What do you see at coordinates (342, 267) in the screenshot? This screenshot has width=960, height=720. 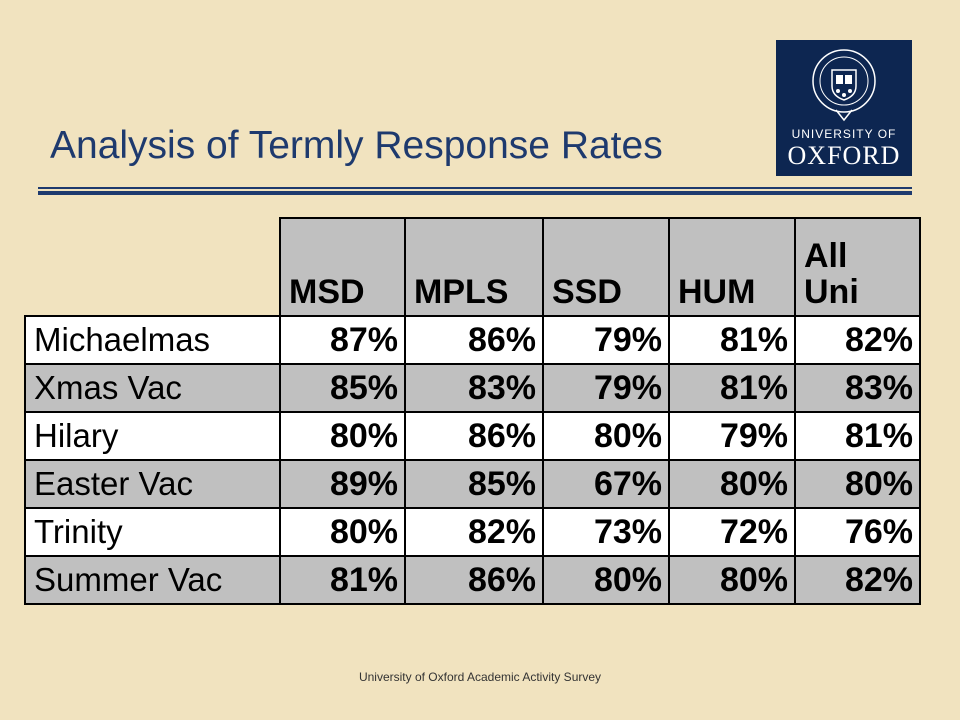 I see `column-header-msd: MSD` at bounding box center [342, 267].